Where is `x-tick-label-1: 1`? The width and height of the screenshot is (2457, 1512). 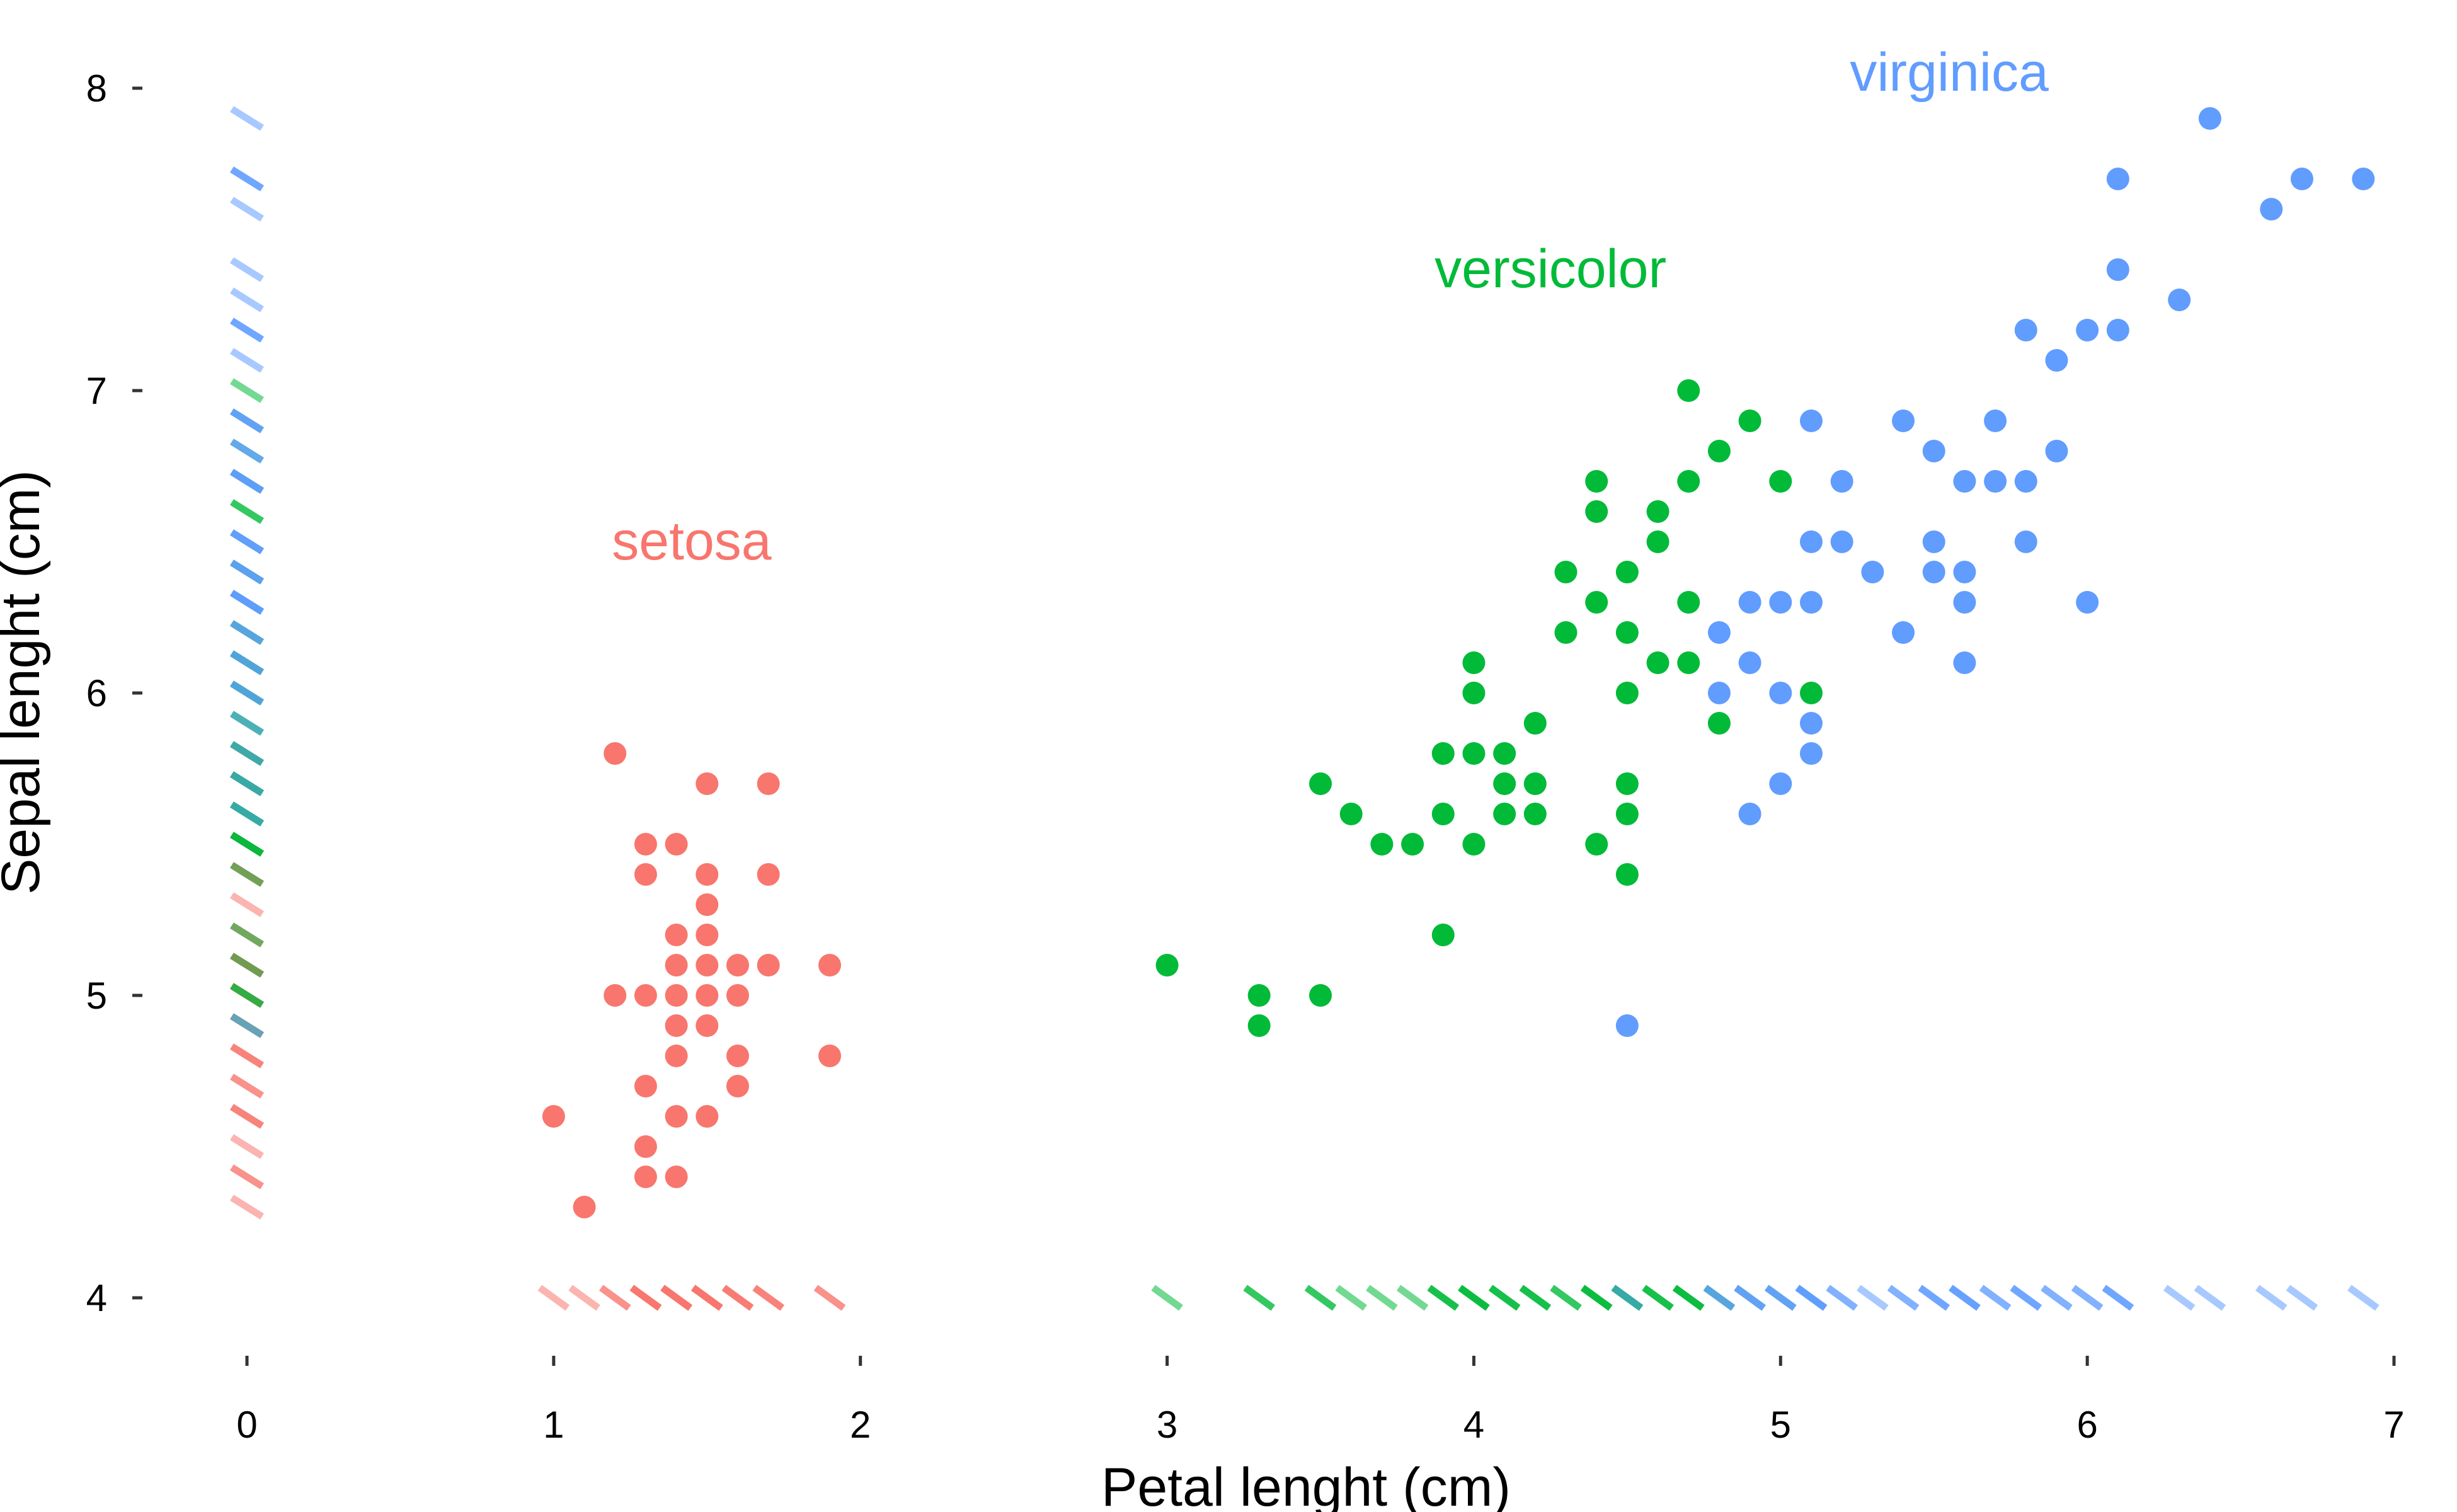 x-tick-label-1: 1 is located at coordinates (553, 1425).